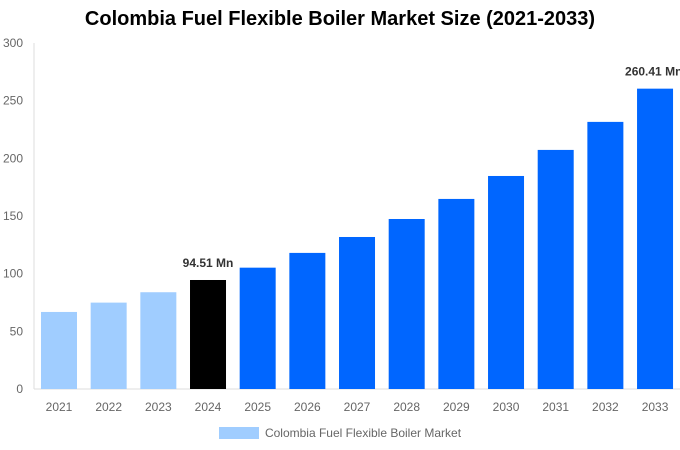 Image resolution: width=680 pixels, height=450 pixels. What do you see at coordinates (13, 216) in the screenshot?
I see `y-tick-label: 150` at bounding box center [13, 216].